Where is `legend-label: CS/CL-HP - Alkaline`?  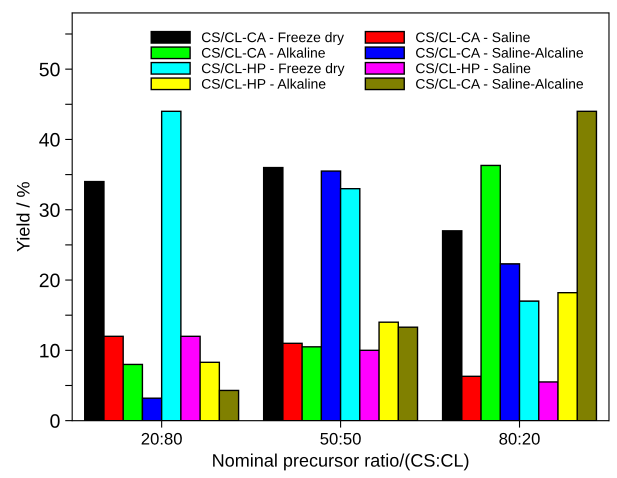
legend-label: CS/CL-HP - Alkaline is located at coordinates (264, 83).